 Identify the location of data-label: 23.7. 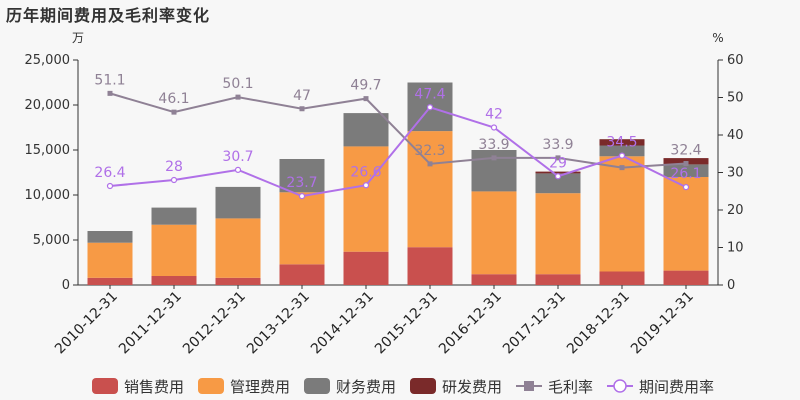
(301, 183).